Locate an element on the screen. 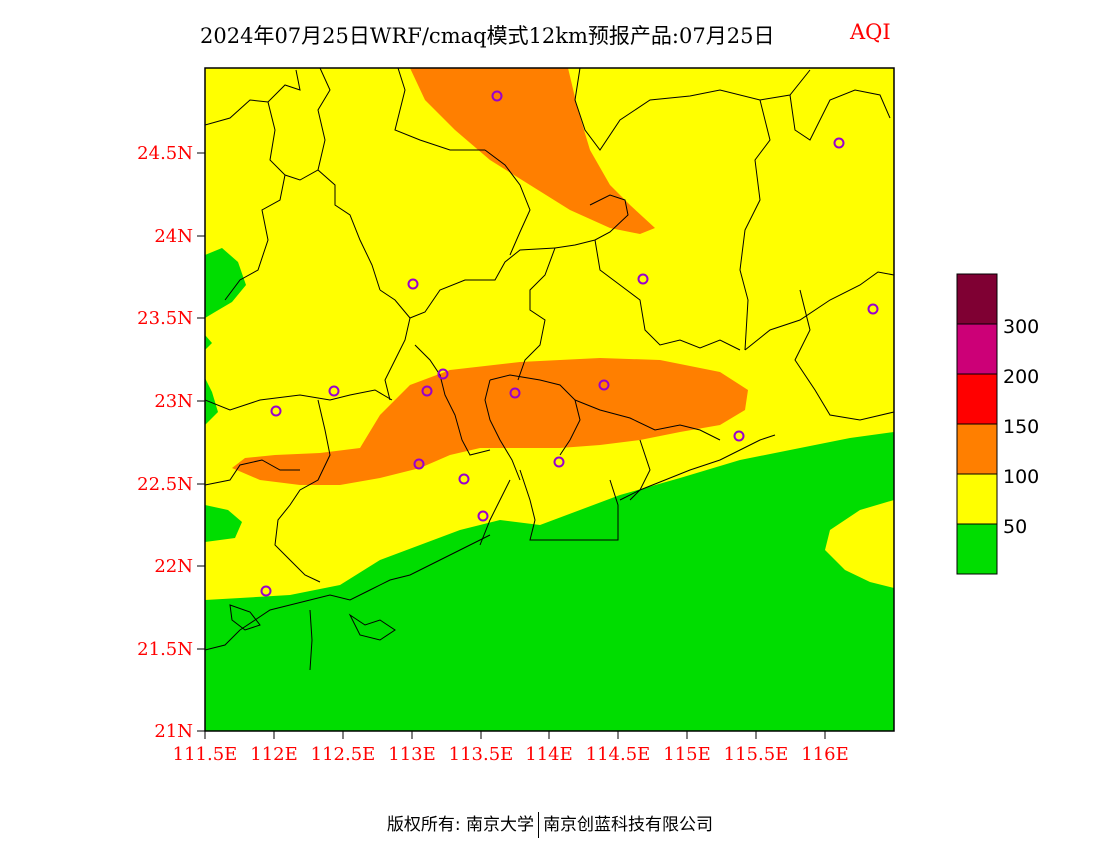  colorbar-label: 150 is located at coordinates (1021, 427).